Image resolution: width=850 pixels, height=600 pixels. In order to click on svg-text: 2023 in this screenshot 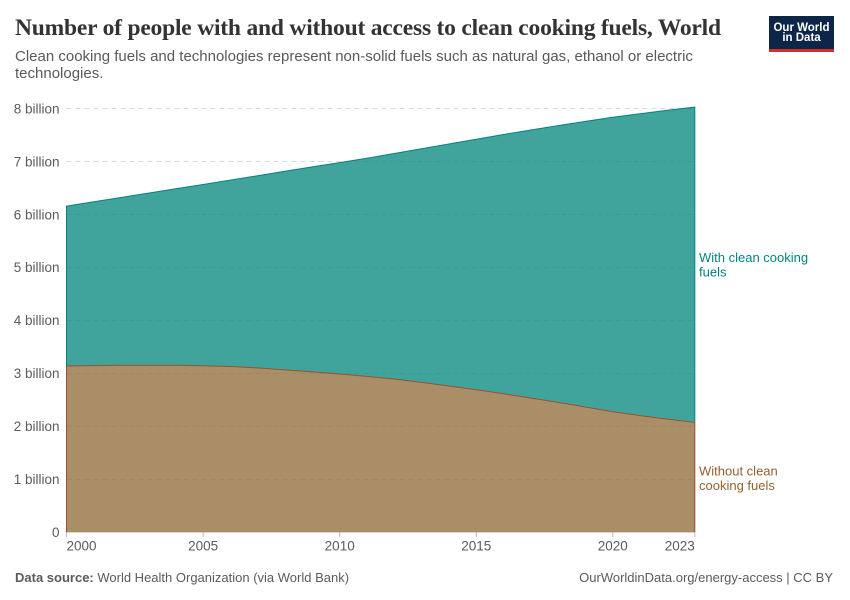, I will do `click(680, 546)`.